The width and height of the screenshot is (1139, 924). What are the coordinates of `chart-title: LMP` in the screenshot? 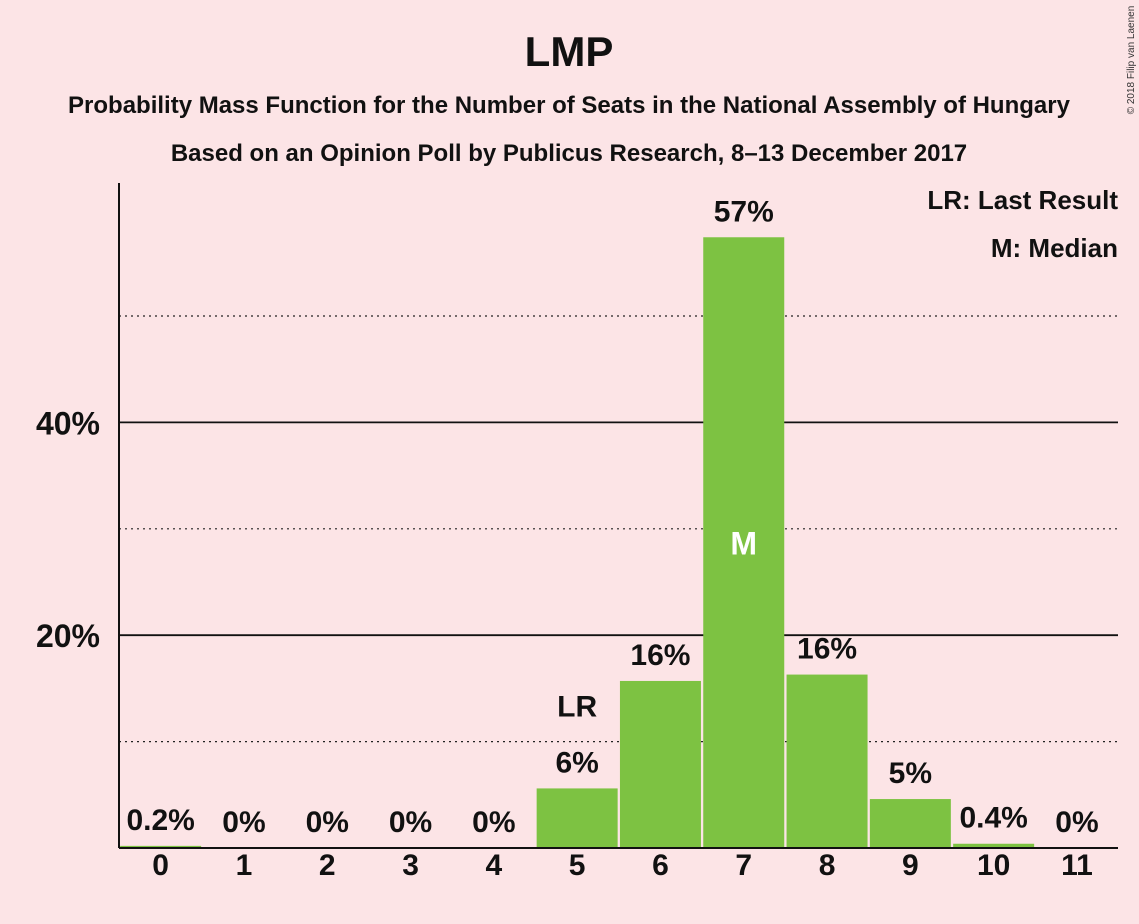 It's located at (569, 51).